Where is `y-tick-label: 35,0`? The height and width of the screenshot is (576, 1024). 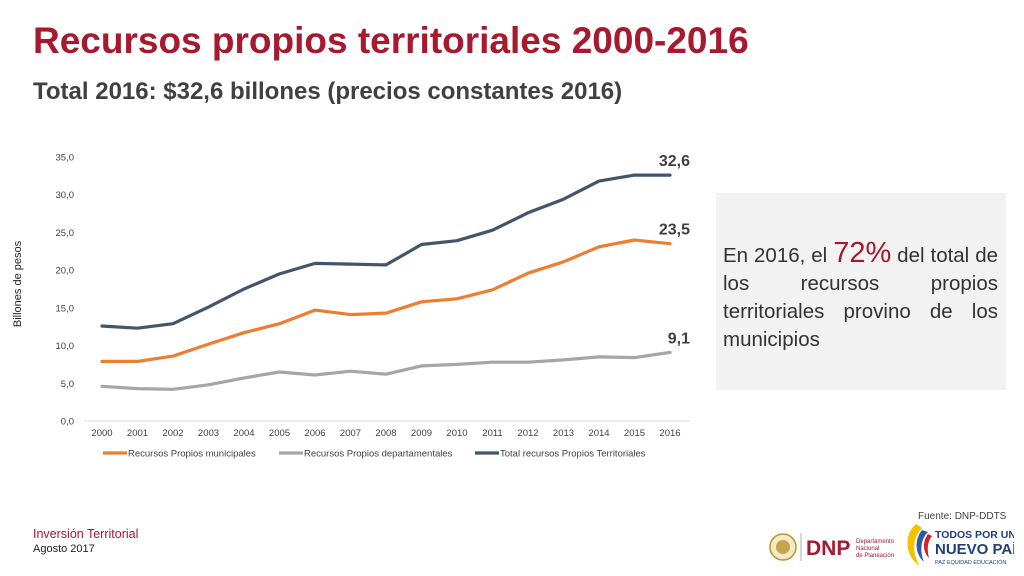 y-tick-label: 35,0 is located at coordinates (65, 158).